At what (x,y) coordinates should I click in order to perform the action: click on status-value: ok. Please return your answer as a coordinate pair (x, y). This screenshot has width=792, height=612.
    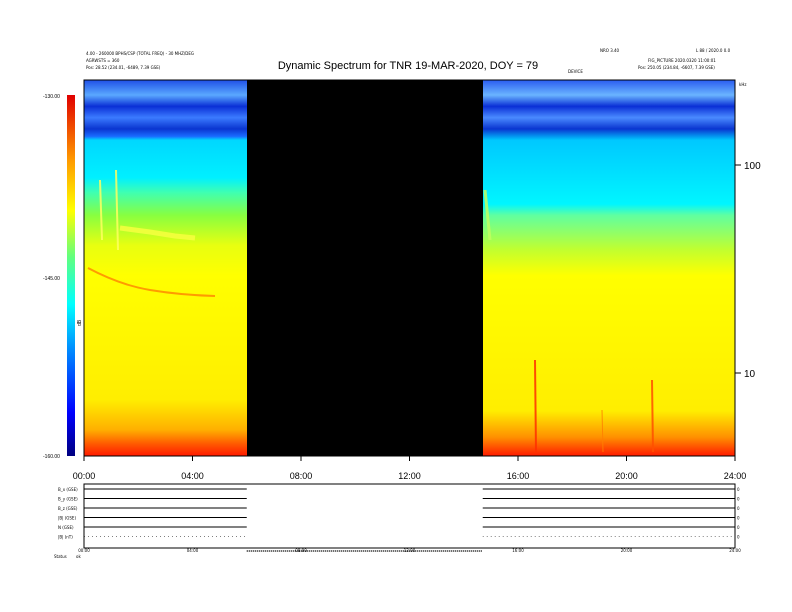
    Looking at the image, I should click on (78, 556).